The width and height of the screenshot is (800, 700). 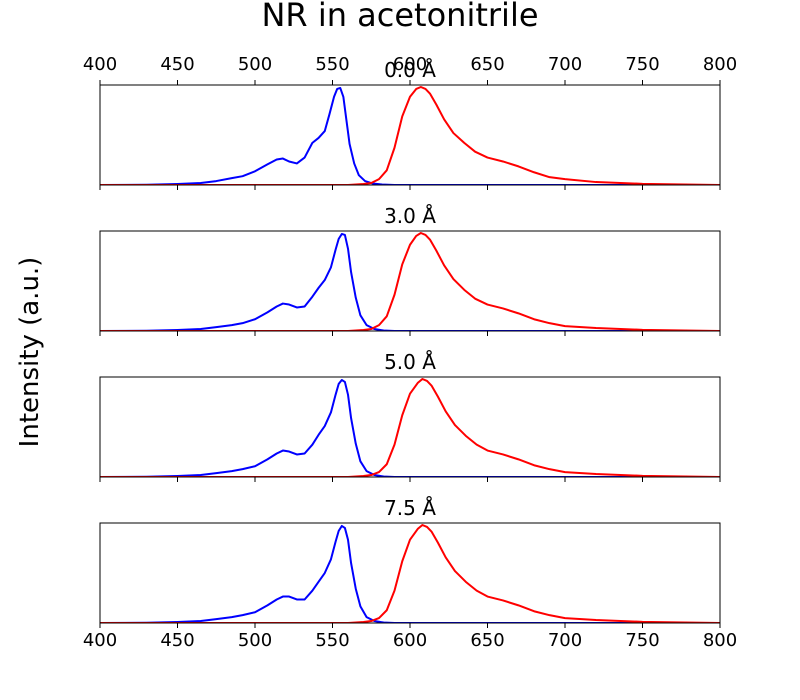 I want to click on panel-title: 3.0 Å, so click(x=410, y=216).